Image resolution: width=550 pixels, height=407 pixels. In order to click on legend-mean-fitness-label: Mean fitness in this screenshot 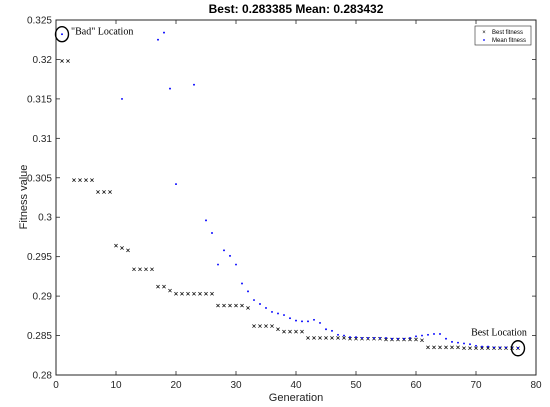, I will do `click(509, 41)`.